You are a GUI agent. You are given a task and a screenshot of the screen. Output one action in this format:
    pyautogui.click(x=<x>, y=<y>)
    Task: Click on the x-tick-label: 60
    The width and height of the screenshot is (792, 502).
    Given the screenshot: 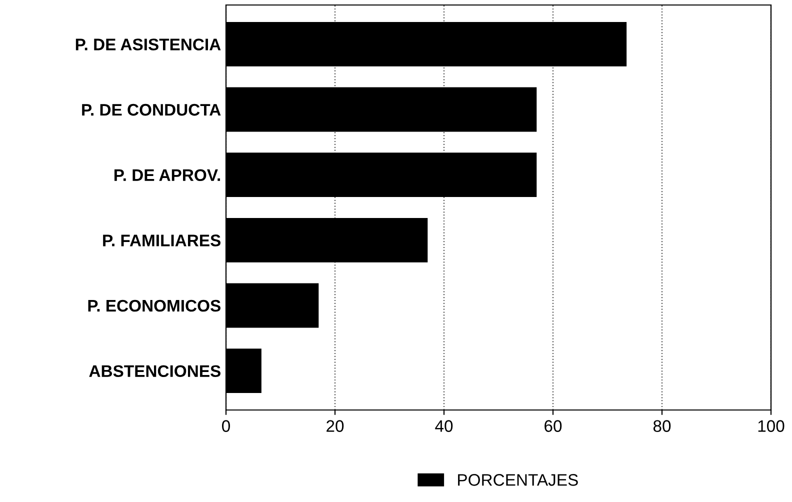 What is the action you would take?
    pyautogui.click(x=553, y=426)
    